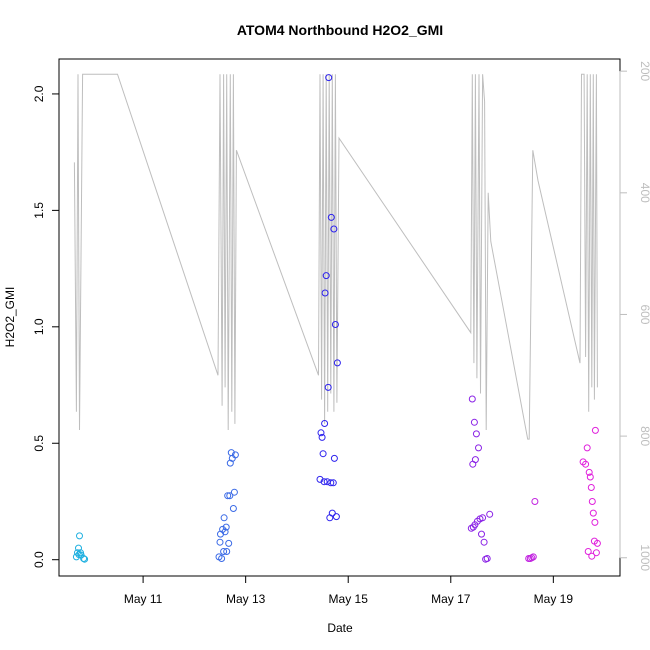  What do you see at coordinates (39, 559) in the screenshot?
I see `y-tick-label: 0.0` at bounding box center [39, 559].